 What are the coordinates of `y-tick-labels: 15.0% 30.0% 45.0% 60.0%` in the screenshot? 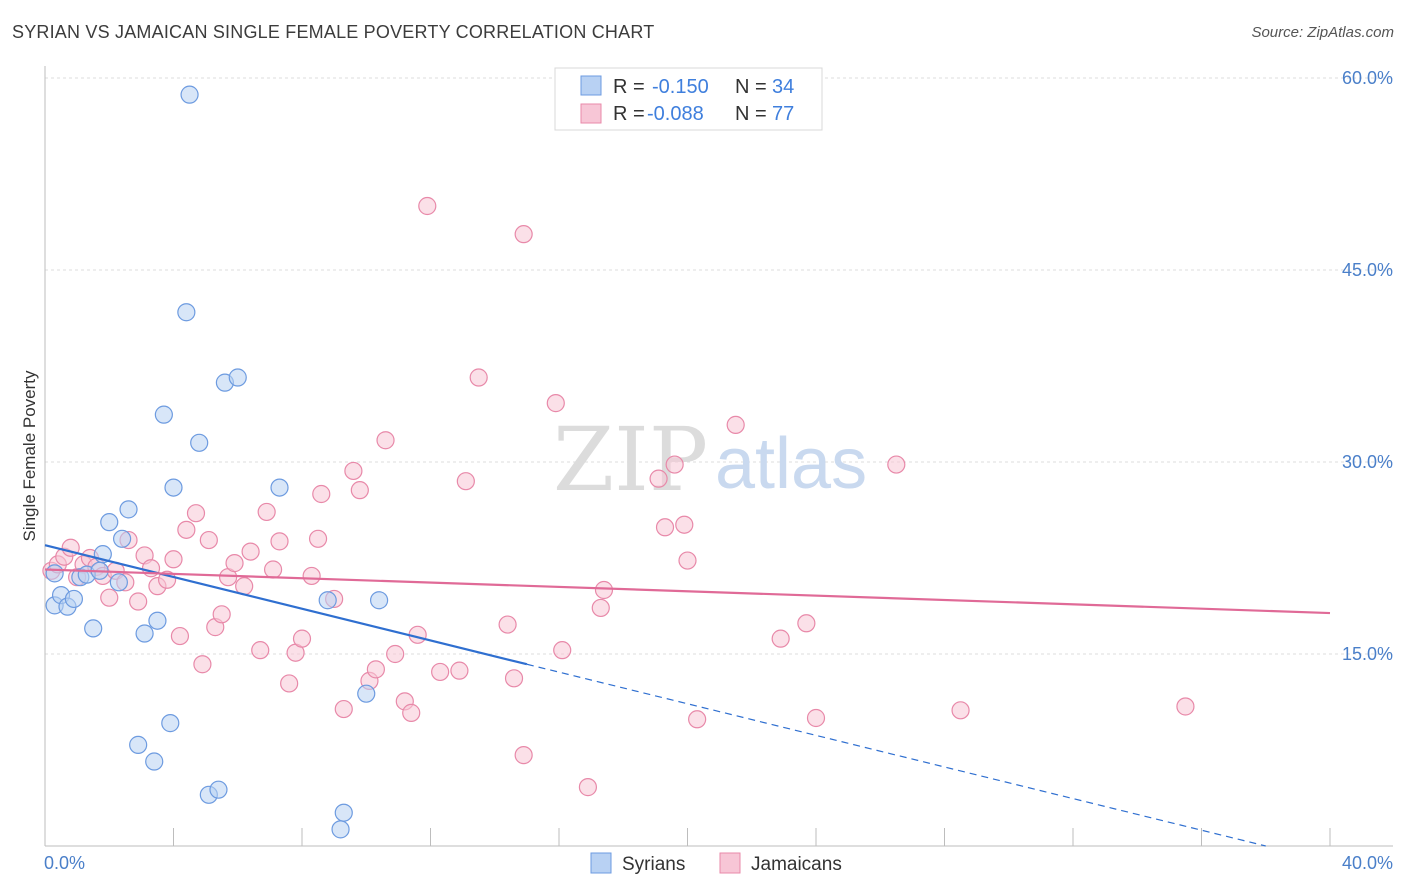 It's located at (1367, 366).